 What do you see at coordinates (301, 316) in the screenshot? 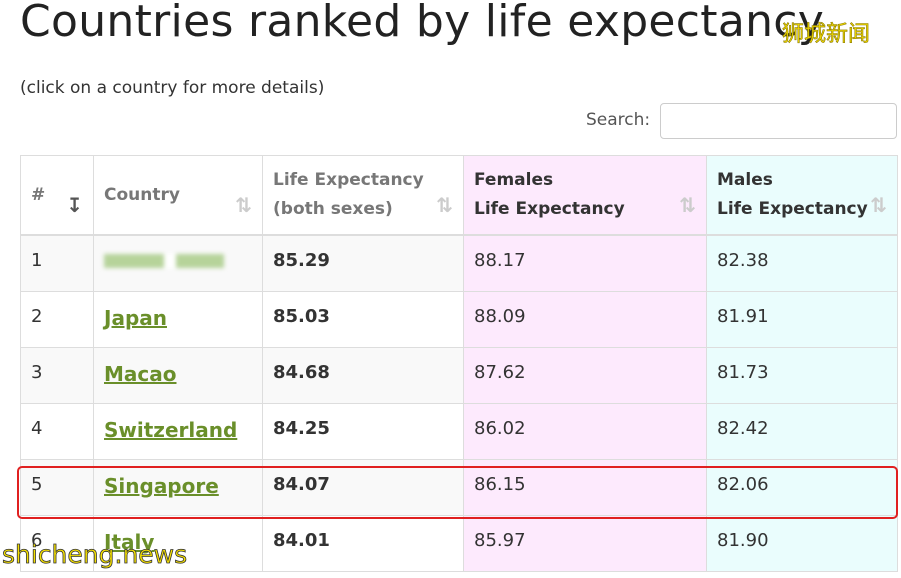
I see `cell-text: 85.03` at bounding box center [301, 316].